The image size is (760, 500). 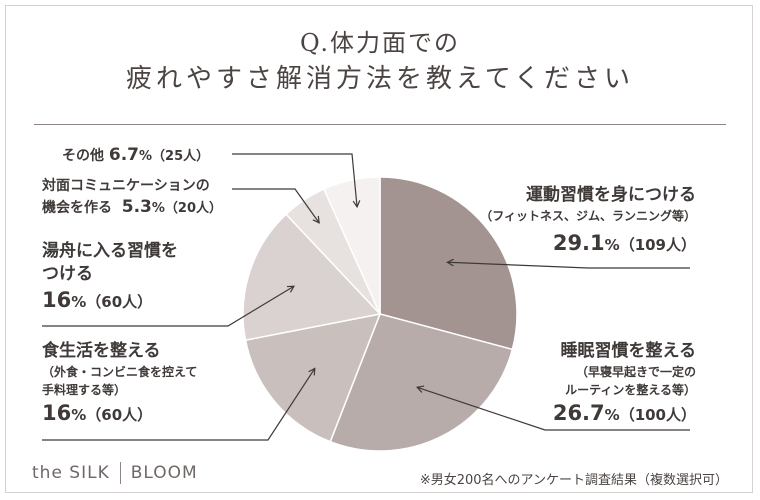 I want to click on label-diet-value: 16%（60人）, so click(x=119, y=414).